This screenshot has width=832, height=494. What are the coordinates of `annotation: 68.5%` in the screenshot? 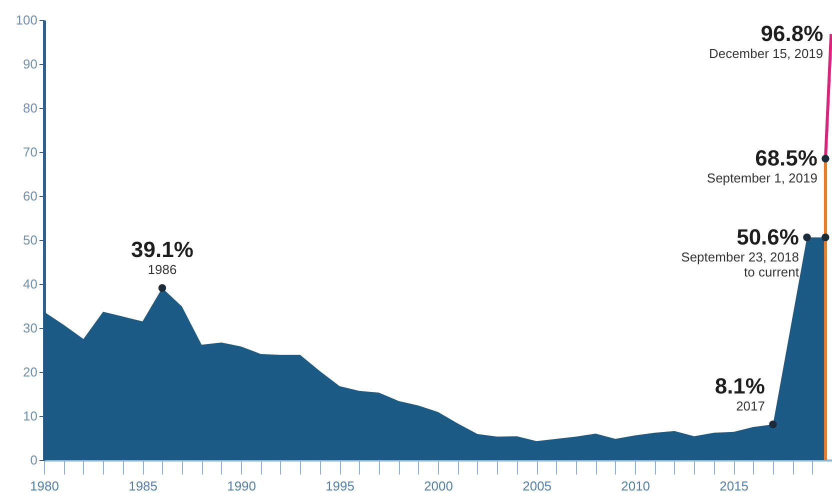 It's located at (786, 158).